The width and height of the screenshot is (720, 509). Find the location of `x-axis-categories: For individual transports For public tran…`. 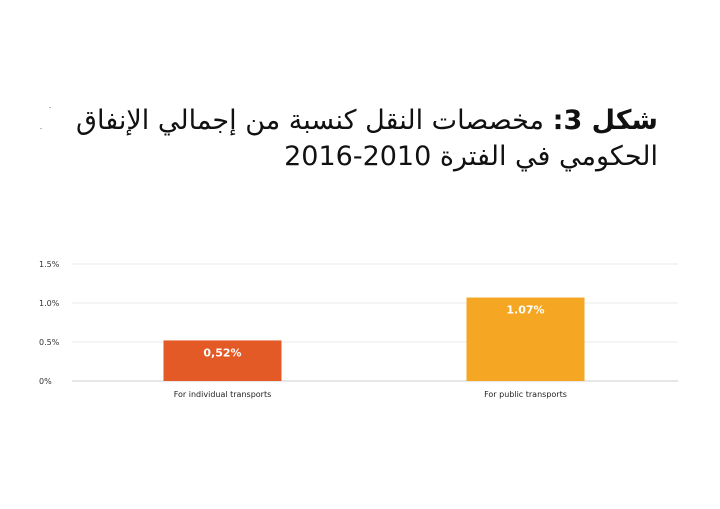

x-axis-categories: For individual transports For public tran… is located at coordinates (370, 394).